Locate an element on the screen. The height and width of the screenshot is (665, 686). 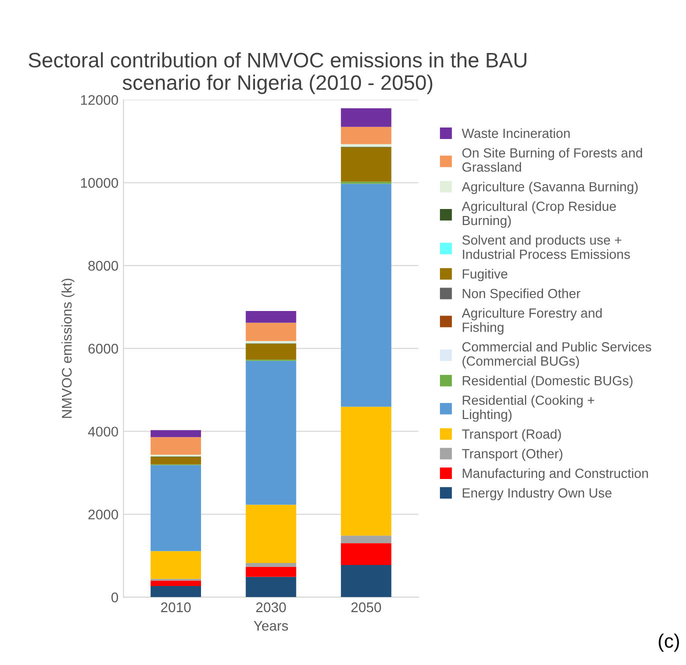
legend-label: Agricultural (Crop Residue Burning) is located at coordinates (539, 214).